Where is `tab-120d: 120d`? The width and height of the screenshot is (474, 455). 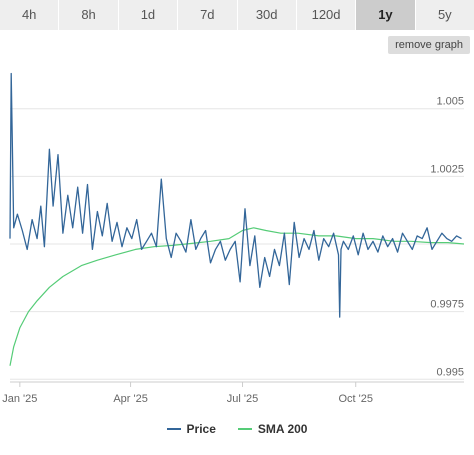 tab-120d: 120d is located at coordinates (326, 15).